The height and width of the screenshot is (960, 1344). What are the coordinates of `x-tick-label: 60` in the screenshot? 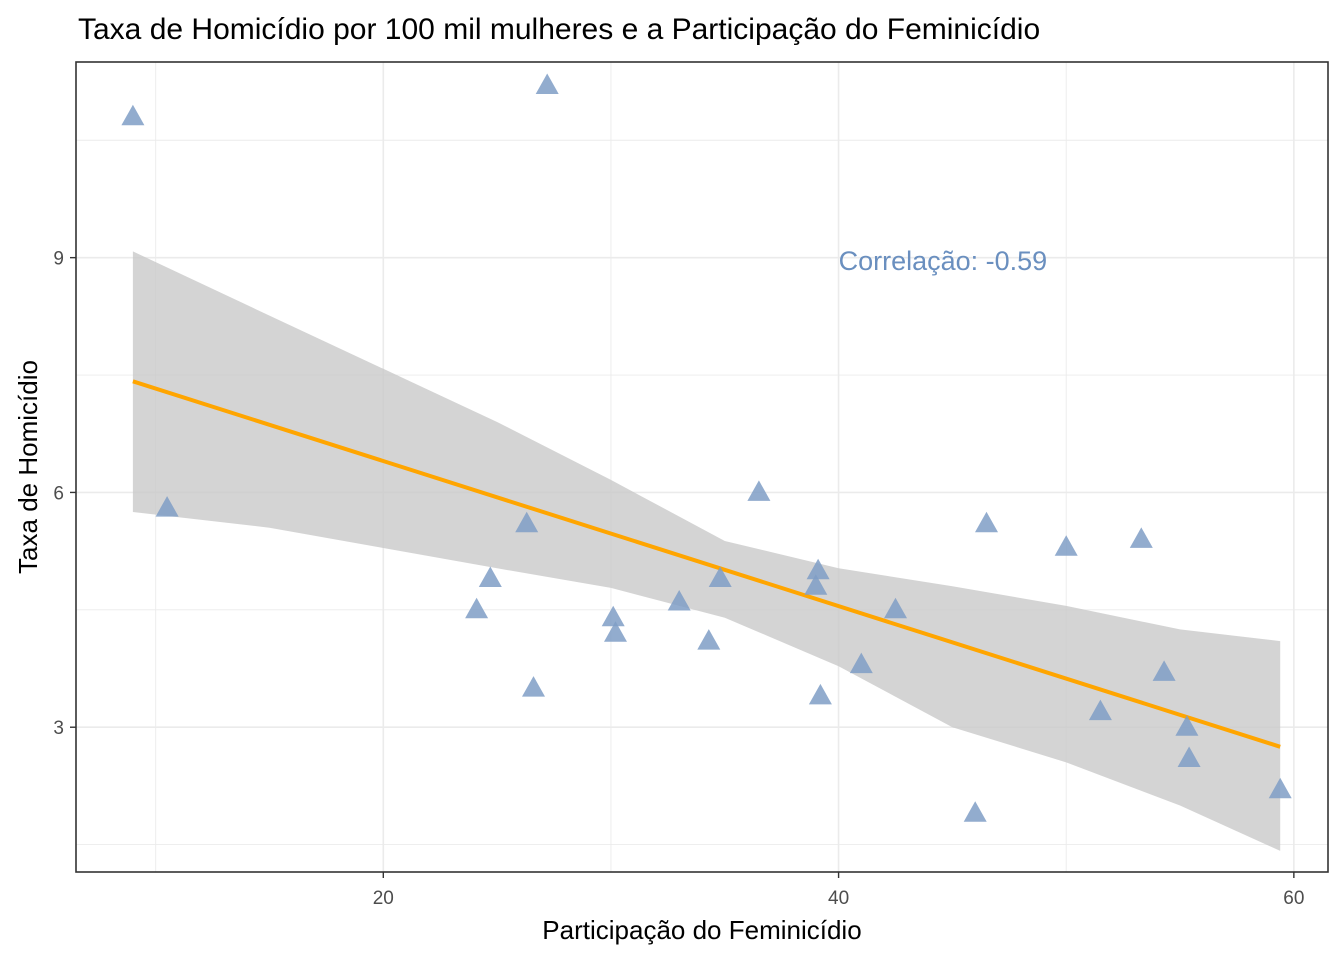 It's located at (1293, 898).